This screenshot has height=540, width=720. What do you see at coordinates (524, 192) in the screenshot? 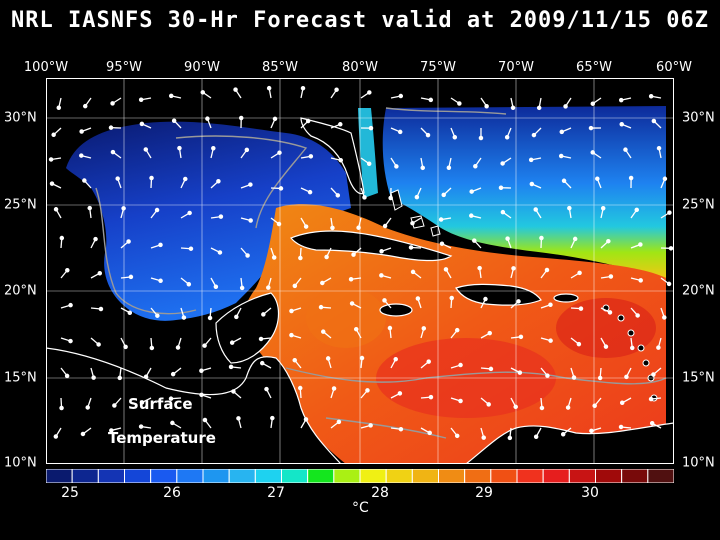
I see `atlantic-ocean` at bounding box center [524, 192].